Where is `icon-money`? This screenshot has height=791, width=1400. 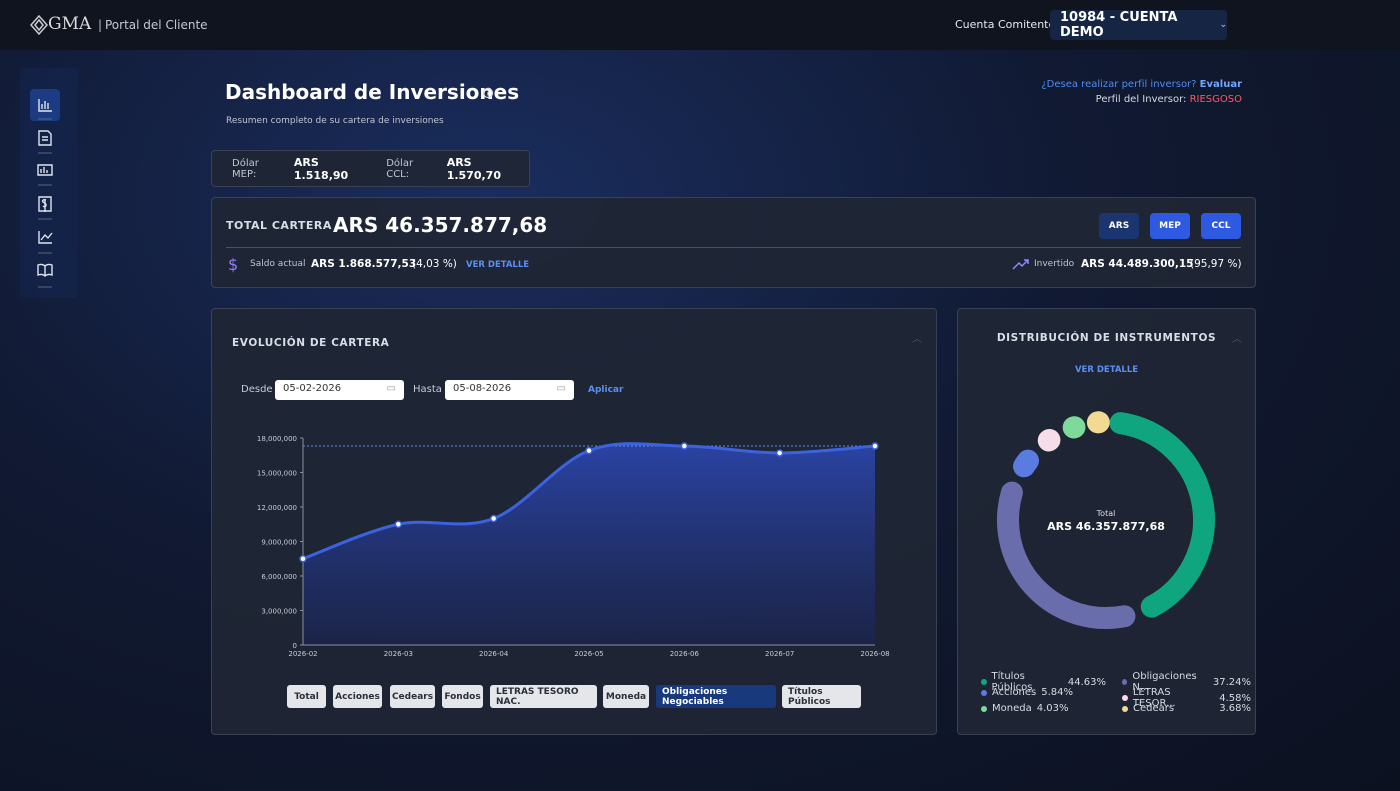
icon-money is located at coordinates (45, 204).